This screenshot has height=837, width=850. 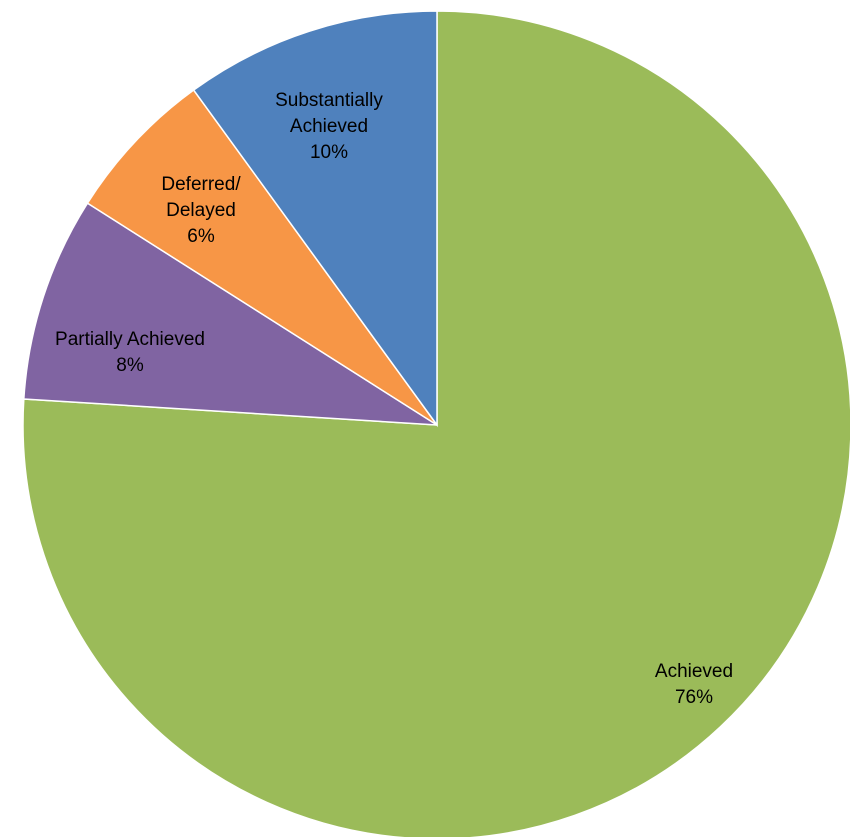 I want to click on pie-slice-partially-achieved, so click(x=230, y=314).